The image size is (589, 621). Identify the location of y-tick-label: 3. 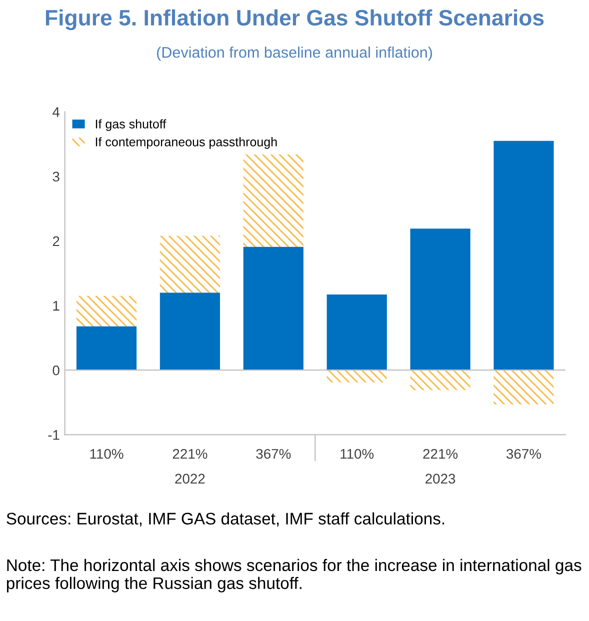
(56, 177).